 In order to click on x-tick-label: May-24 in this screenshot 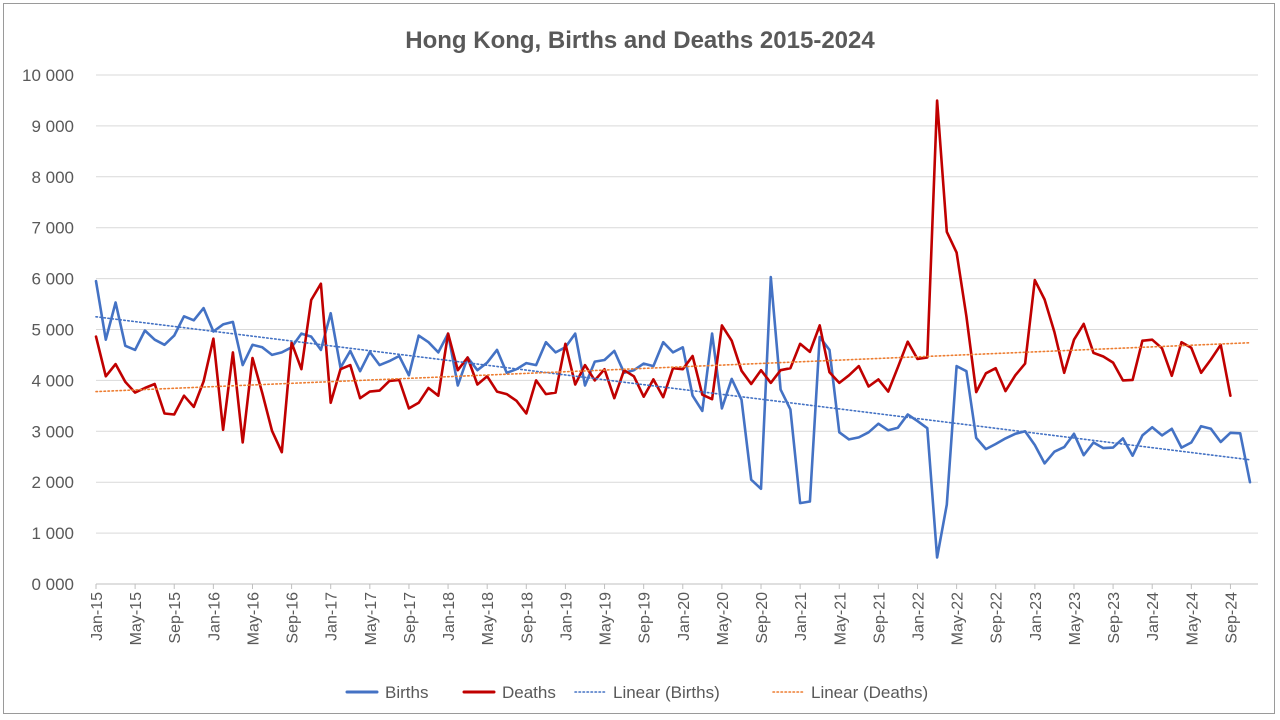, I will do `click(1192, 618)`.